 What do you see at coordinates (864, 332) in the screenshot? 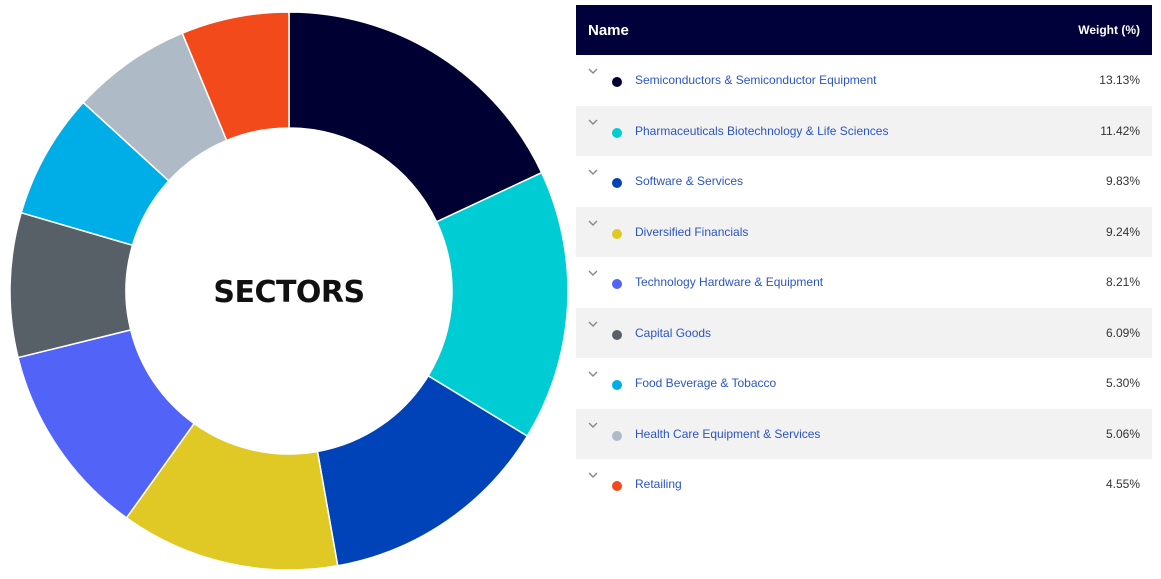
I see `table-row: Capital Goods 6.09%` at bounding box center [864, 332].